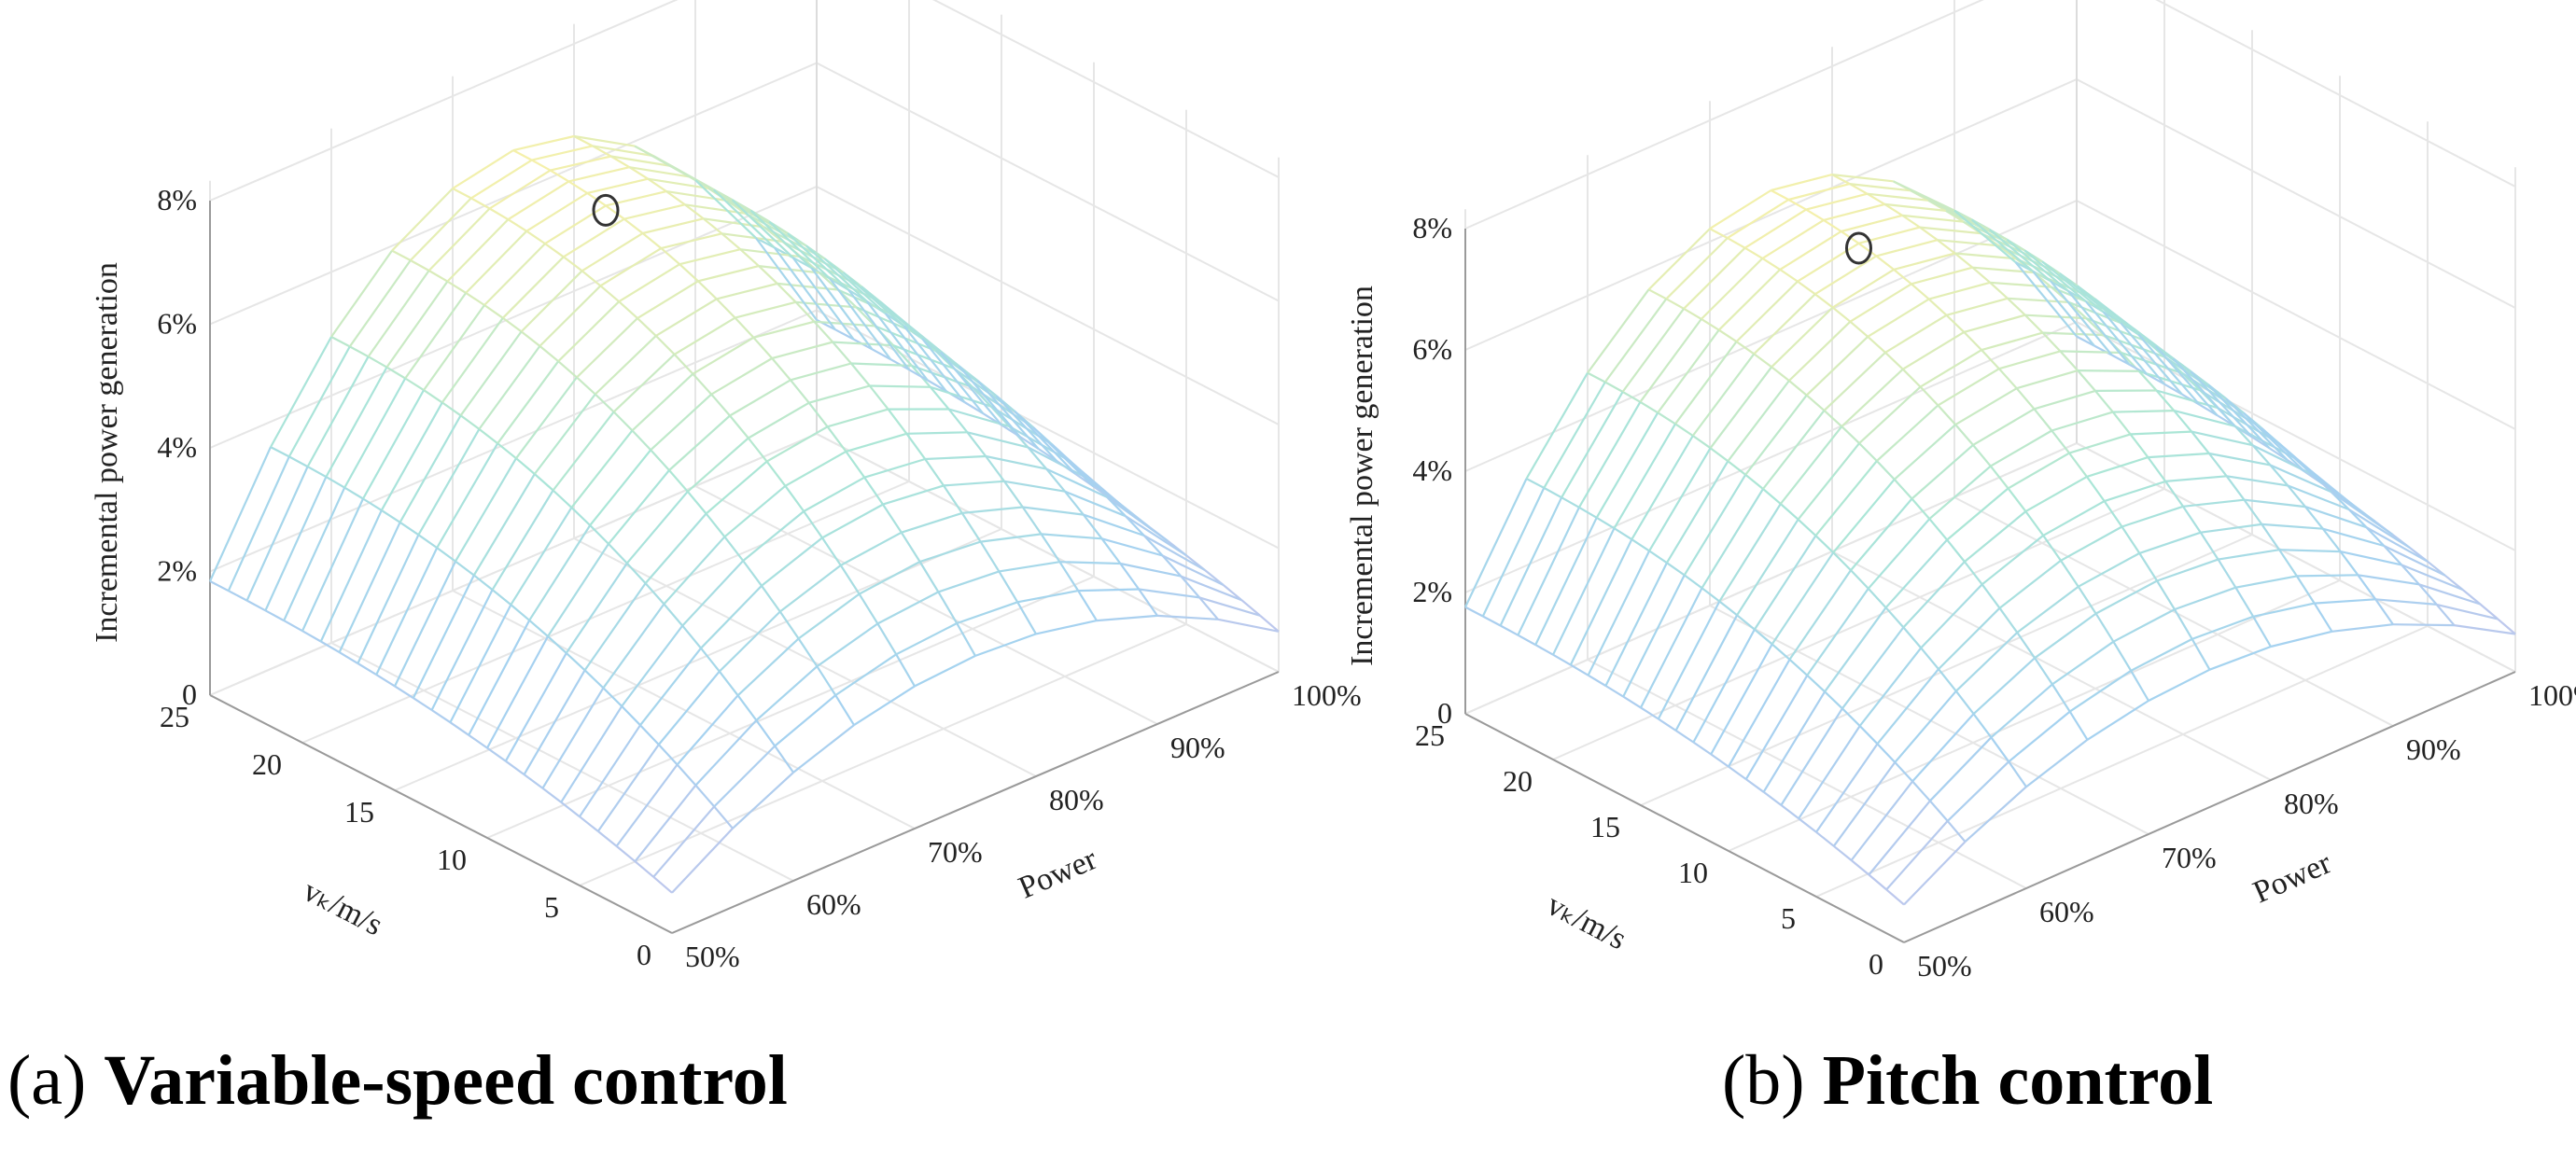 The image size is (2576, 1157). Describe the element at coordinates (1763, 1081) in the screenshot. I see `caption-b-label: (b)` at that location.